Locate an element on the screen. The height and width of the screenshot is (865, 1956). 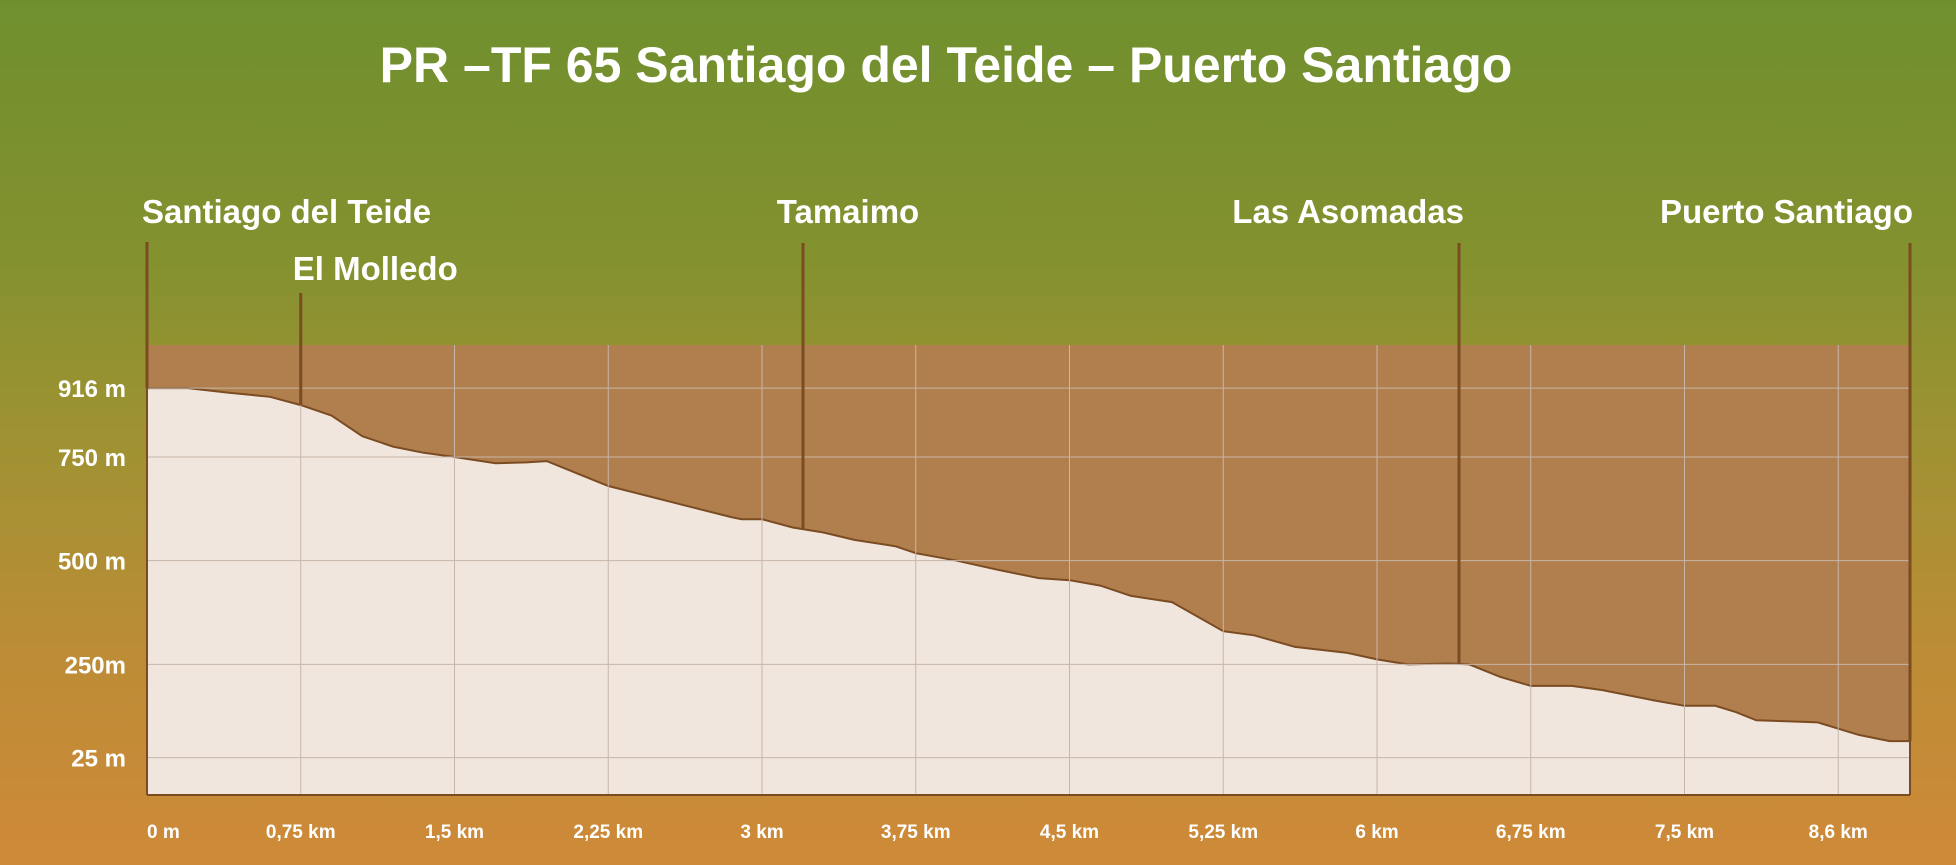
x-tick-label: 4,5 km is located at coordinates (1069, 832).